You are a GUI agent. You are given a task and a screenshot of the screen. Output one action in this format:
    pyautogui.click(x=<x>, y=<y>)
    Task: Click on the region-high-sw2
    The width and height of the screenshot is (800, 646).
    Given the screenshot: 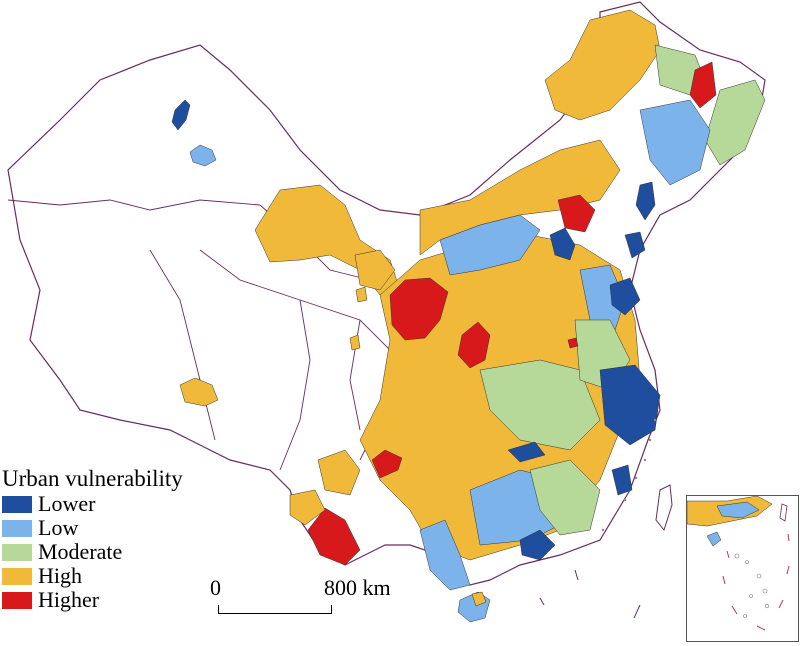 What is the action you would take?
    pyautogui.click(x=307, y=507)
    